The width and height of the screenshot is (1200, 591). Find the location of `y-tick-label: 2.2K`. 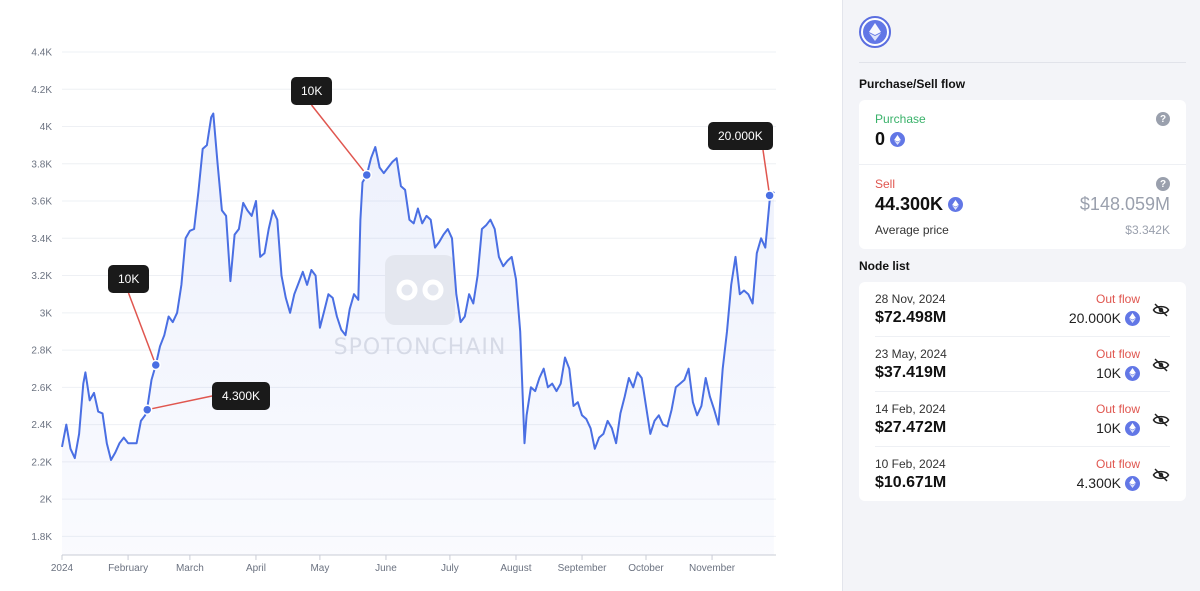

y-tick-label: 2.2K is located at coordinates (41, 462).